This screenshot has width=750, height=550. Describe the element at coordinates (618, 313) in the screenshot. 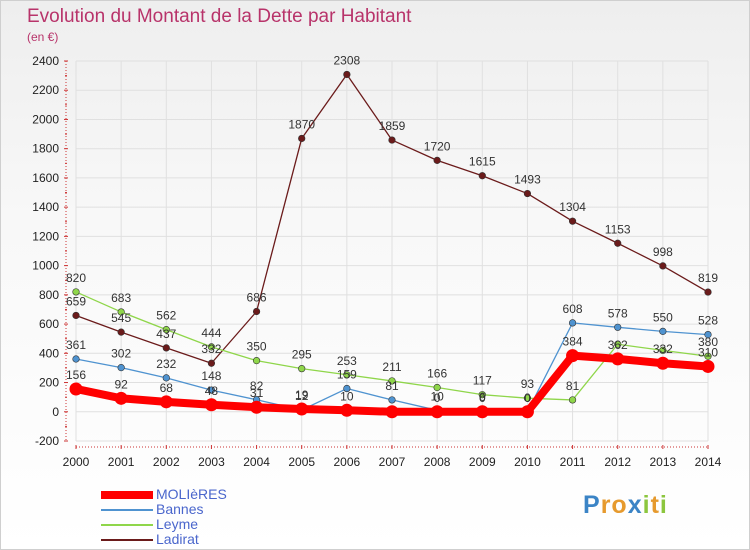

I see `data-label: 578` at that location.